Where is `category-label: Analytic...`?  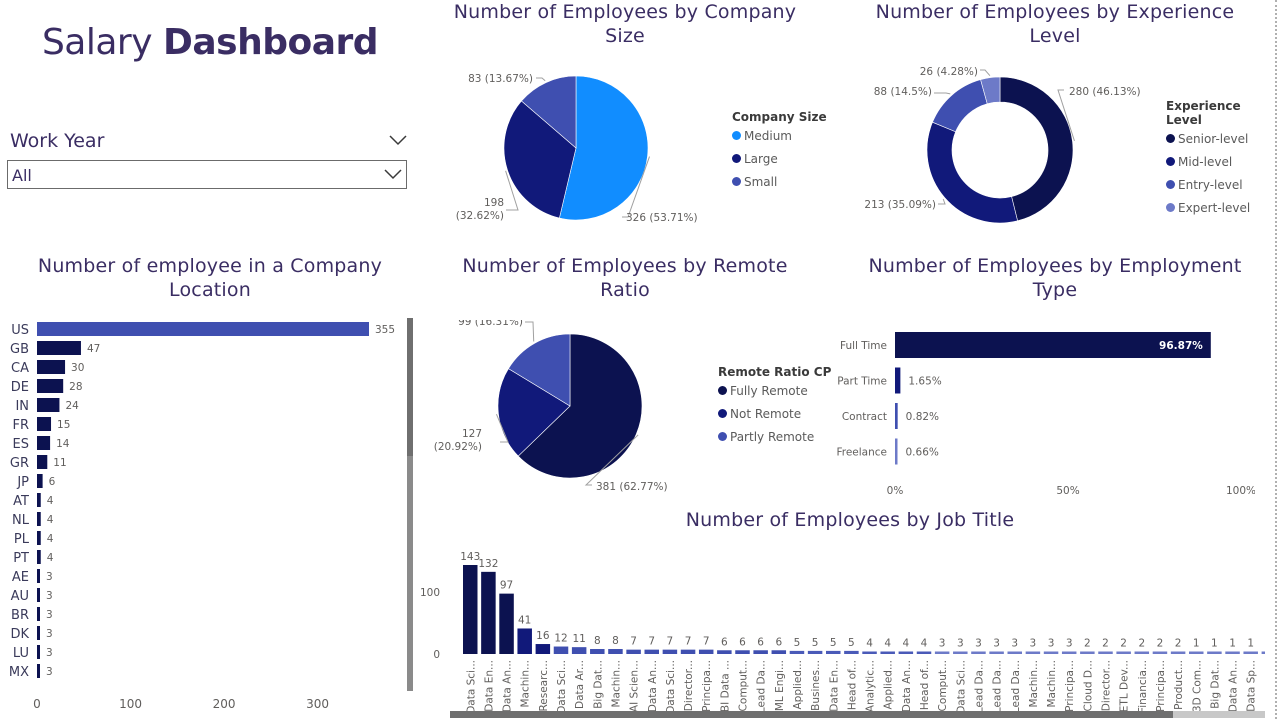
category-label: Analytic... is located at coordinates (871, 686).